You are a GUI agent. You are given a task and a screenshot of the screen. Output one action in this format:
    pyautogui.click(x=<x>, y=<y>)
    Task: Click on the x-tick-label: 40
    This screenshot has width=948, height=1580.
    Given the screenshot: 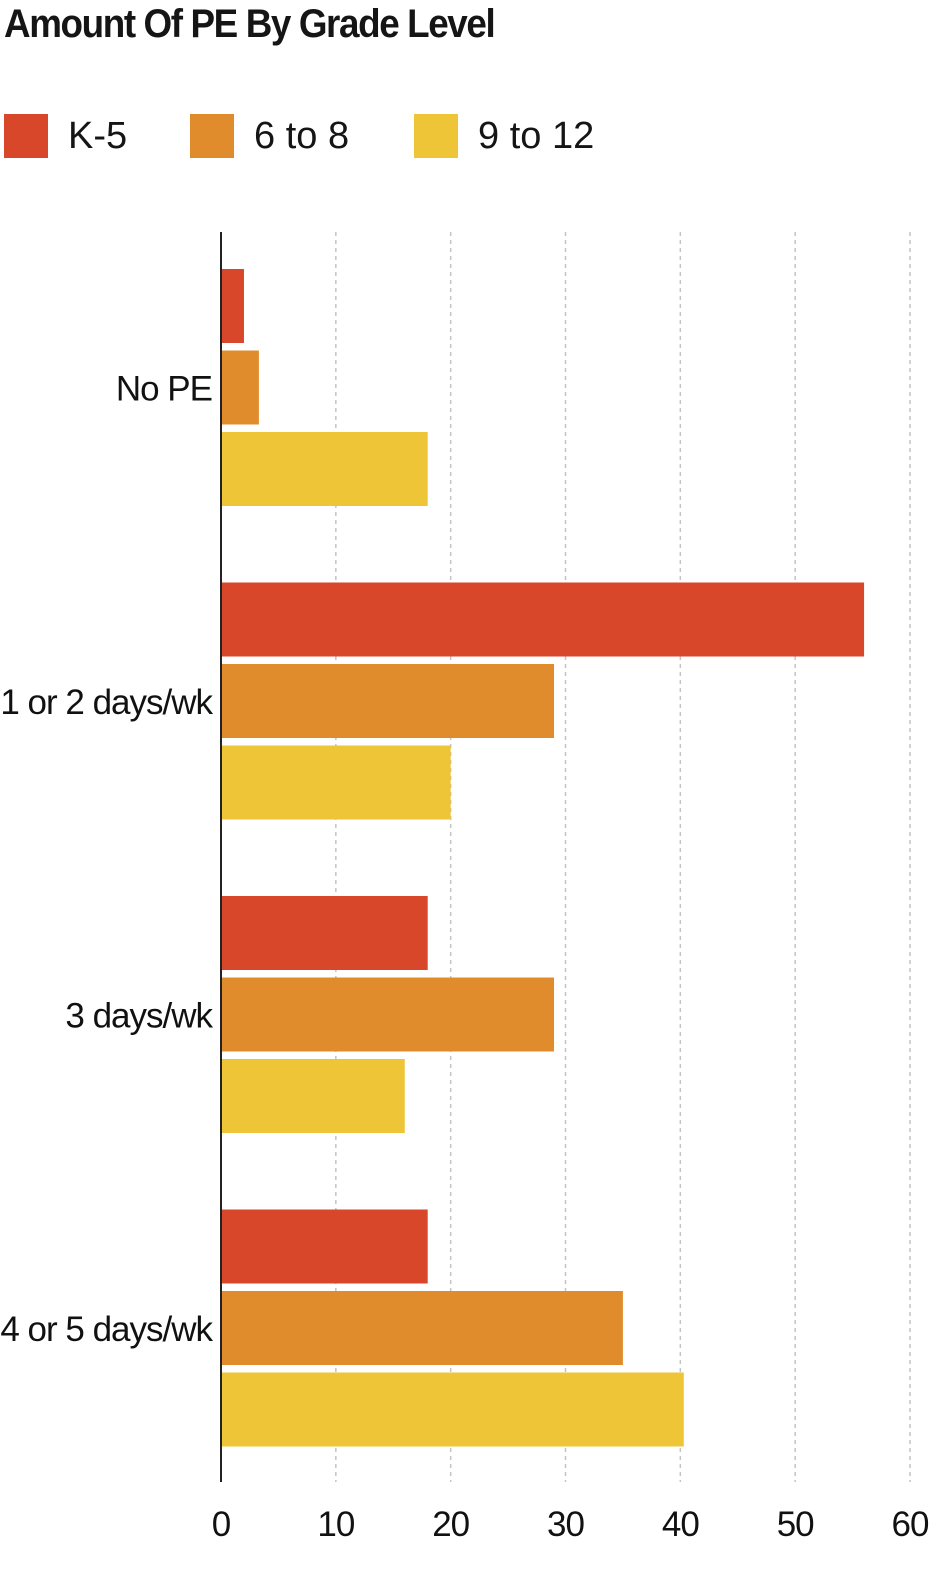 What is the action you would take?
    pyautogui.click(x=680, y=1524)
    